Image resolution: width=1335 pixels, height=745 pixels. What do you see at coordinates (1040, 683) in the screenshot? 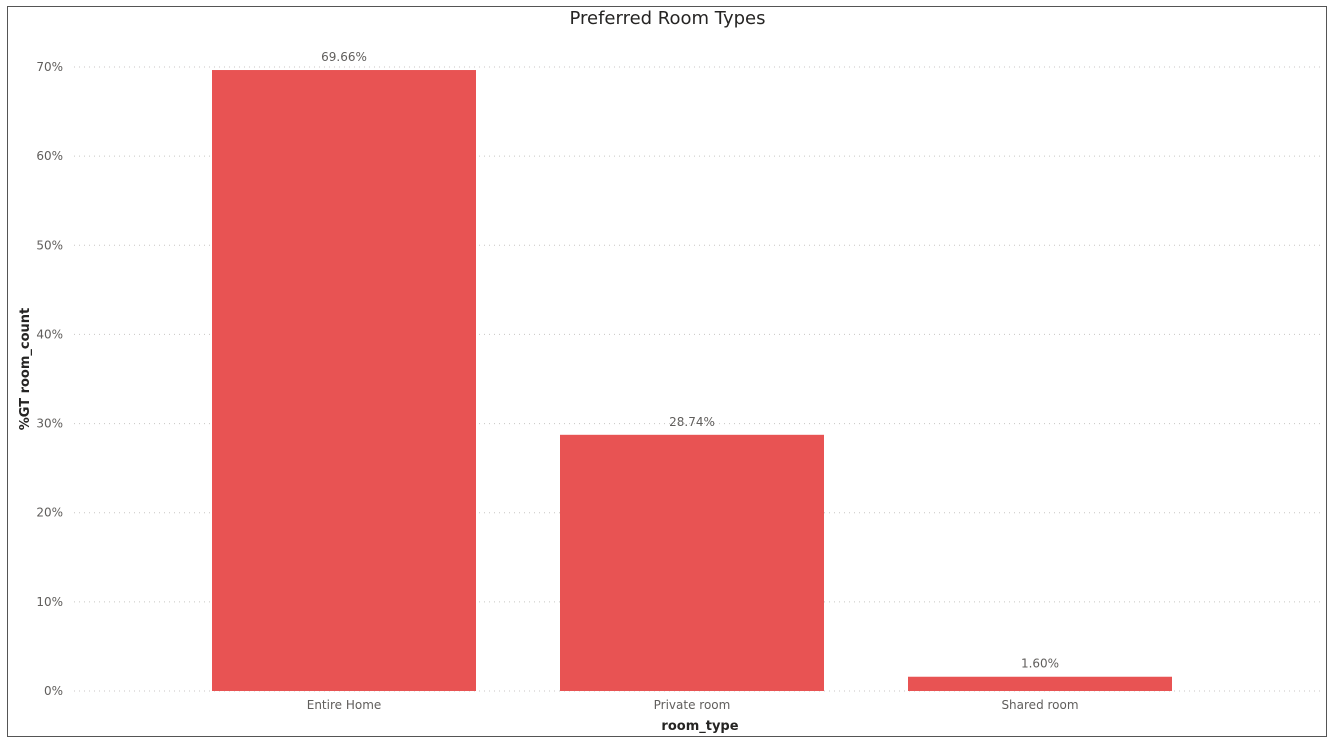
I see `bar-shared-room` at bounding box center [1040, 683].